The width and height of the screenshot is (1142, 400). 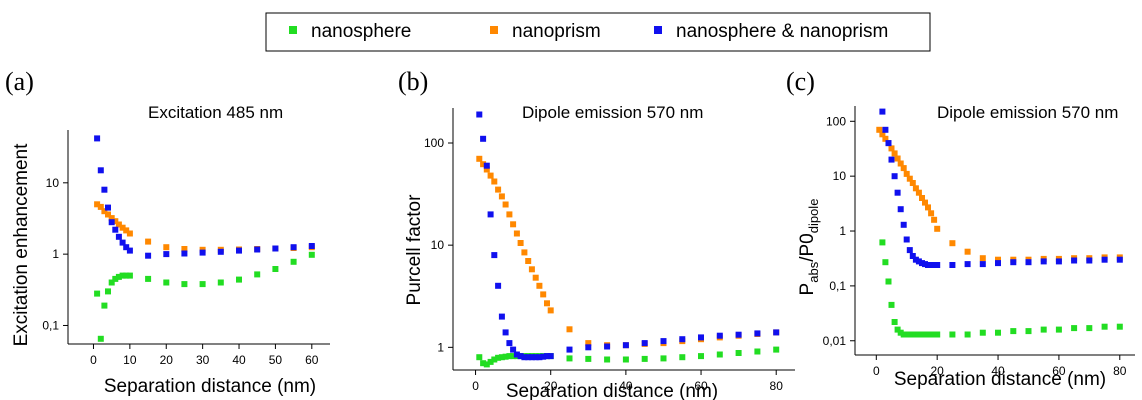 I want to click on panel-c-ylabel-sub2: dipole, so click(x=813, y=216).